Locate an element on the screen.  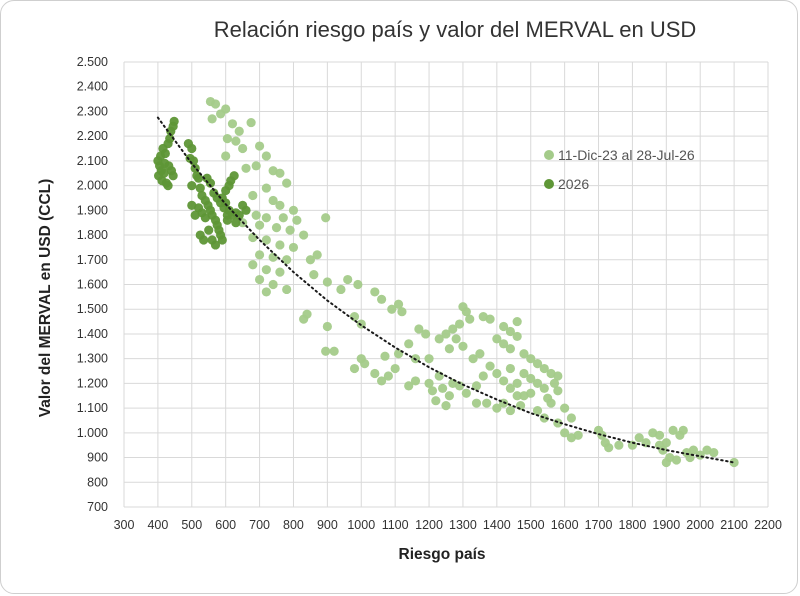
x-tick-label: 900 is located at coordinates (327, 525).